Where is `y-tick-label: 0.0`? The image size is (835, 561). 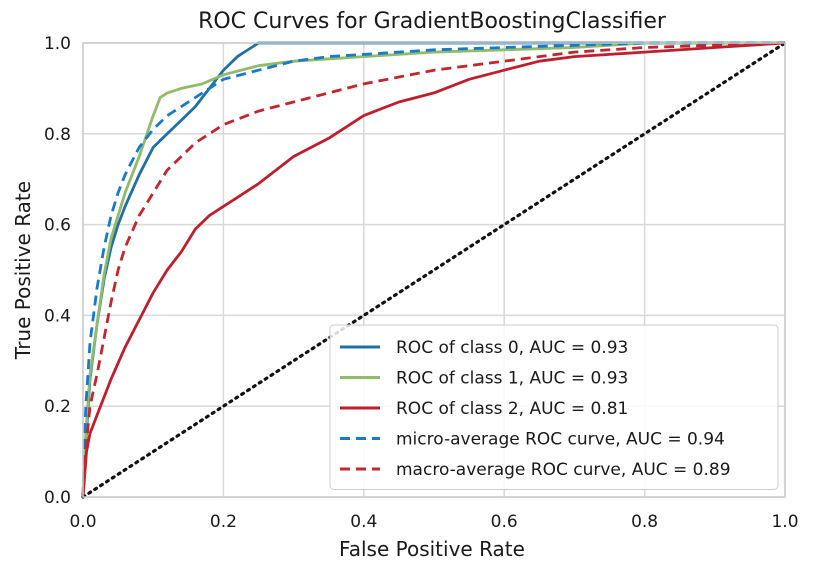 y-tick-label: 0.0 is located at coordinates (57, 498).